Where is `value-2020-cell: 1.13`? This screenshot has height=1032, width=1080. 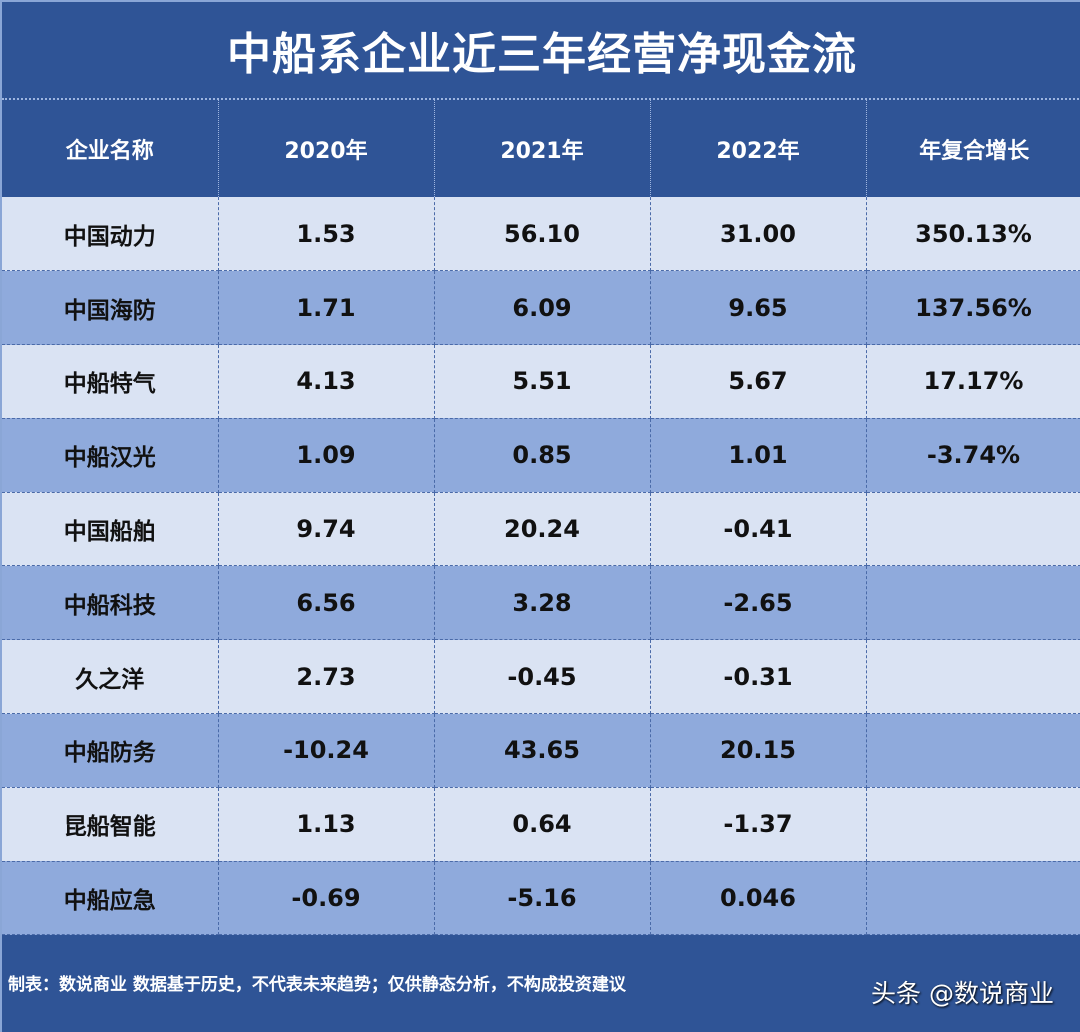
value-2020-cell: 1.13 is located at coordinates (326, 824).